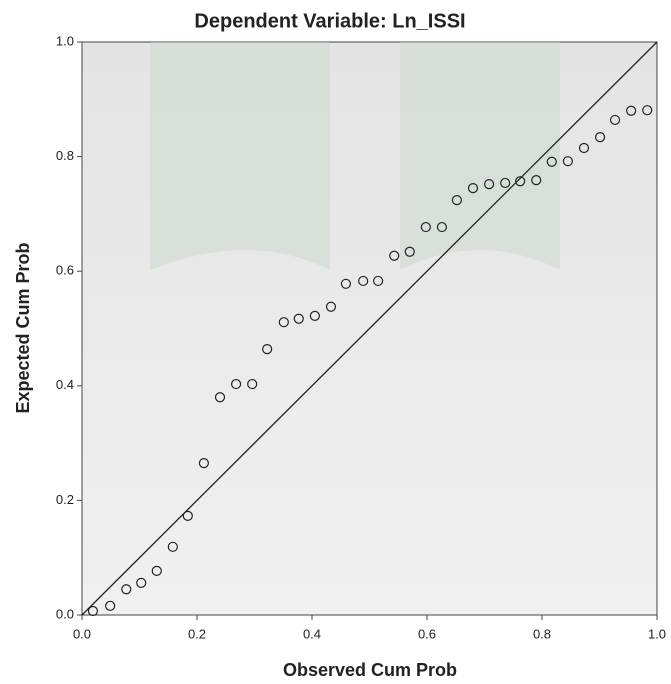  What do you see at coordinates (23, 327) in the screenshot?
I see `y-axis-label: Expected Cum Prob` at bounding box center [23, 327].